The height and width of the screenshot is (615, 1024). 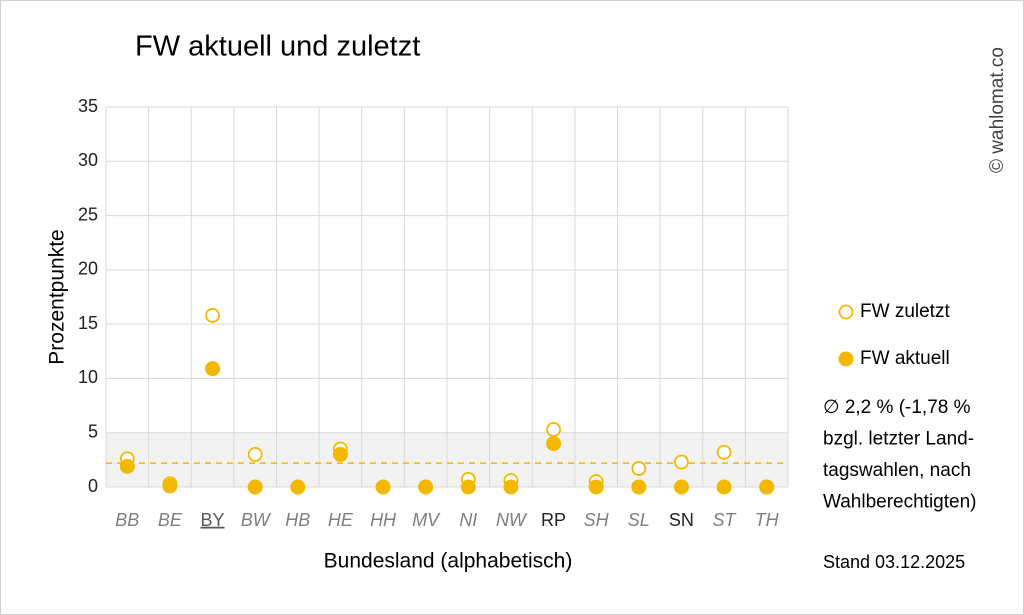 I want to click on chart-title: FW aktuell und zuletzt, so click(x=277, y=47).